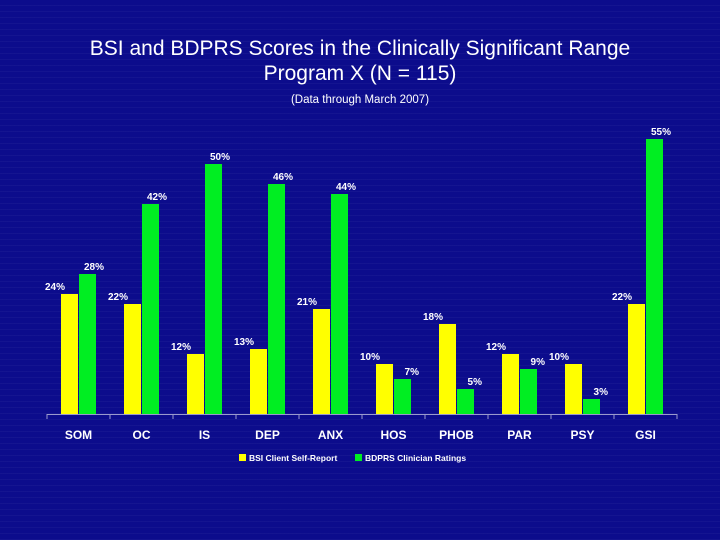 Image resolution: width=720 pixels, height=540 pixels. What do you see at coordinates (360, 100) in the screenshot?
I see `chart-subtitle: (Data through March 2007)` at bounding box center [360, 100].